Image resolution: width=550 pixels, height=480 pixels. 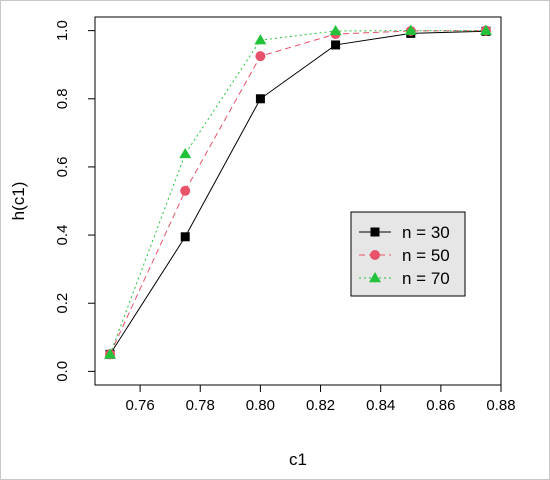 I want to click on y-tick-label-4: 0.8, so click(x=62, y=98).